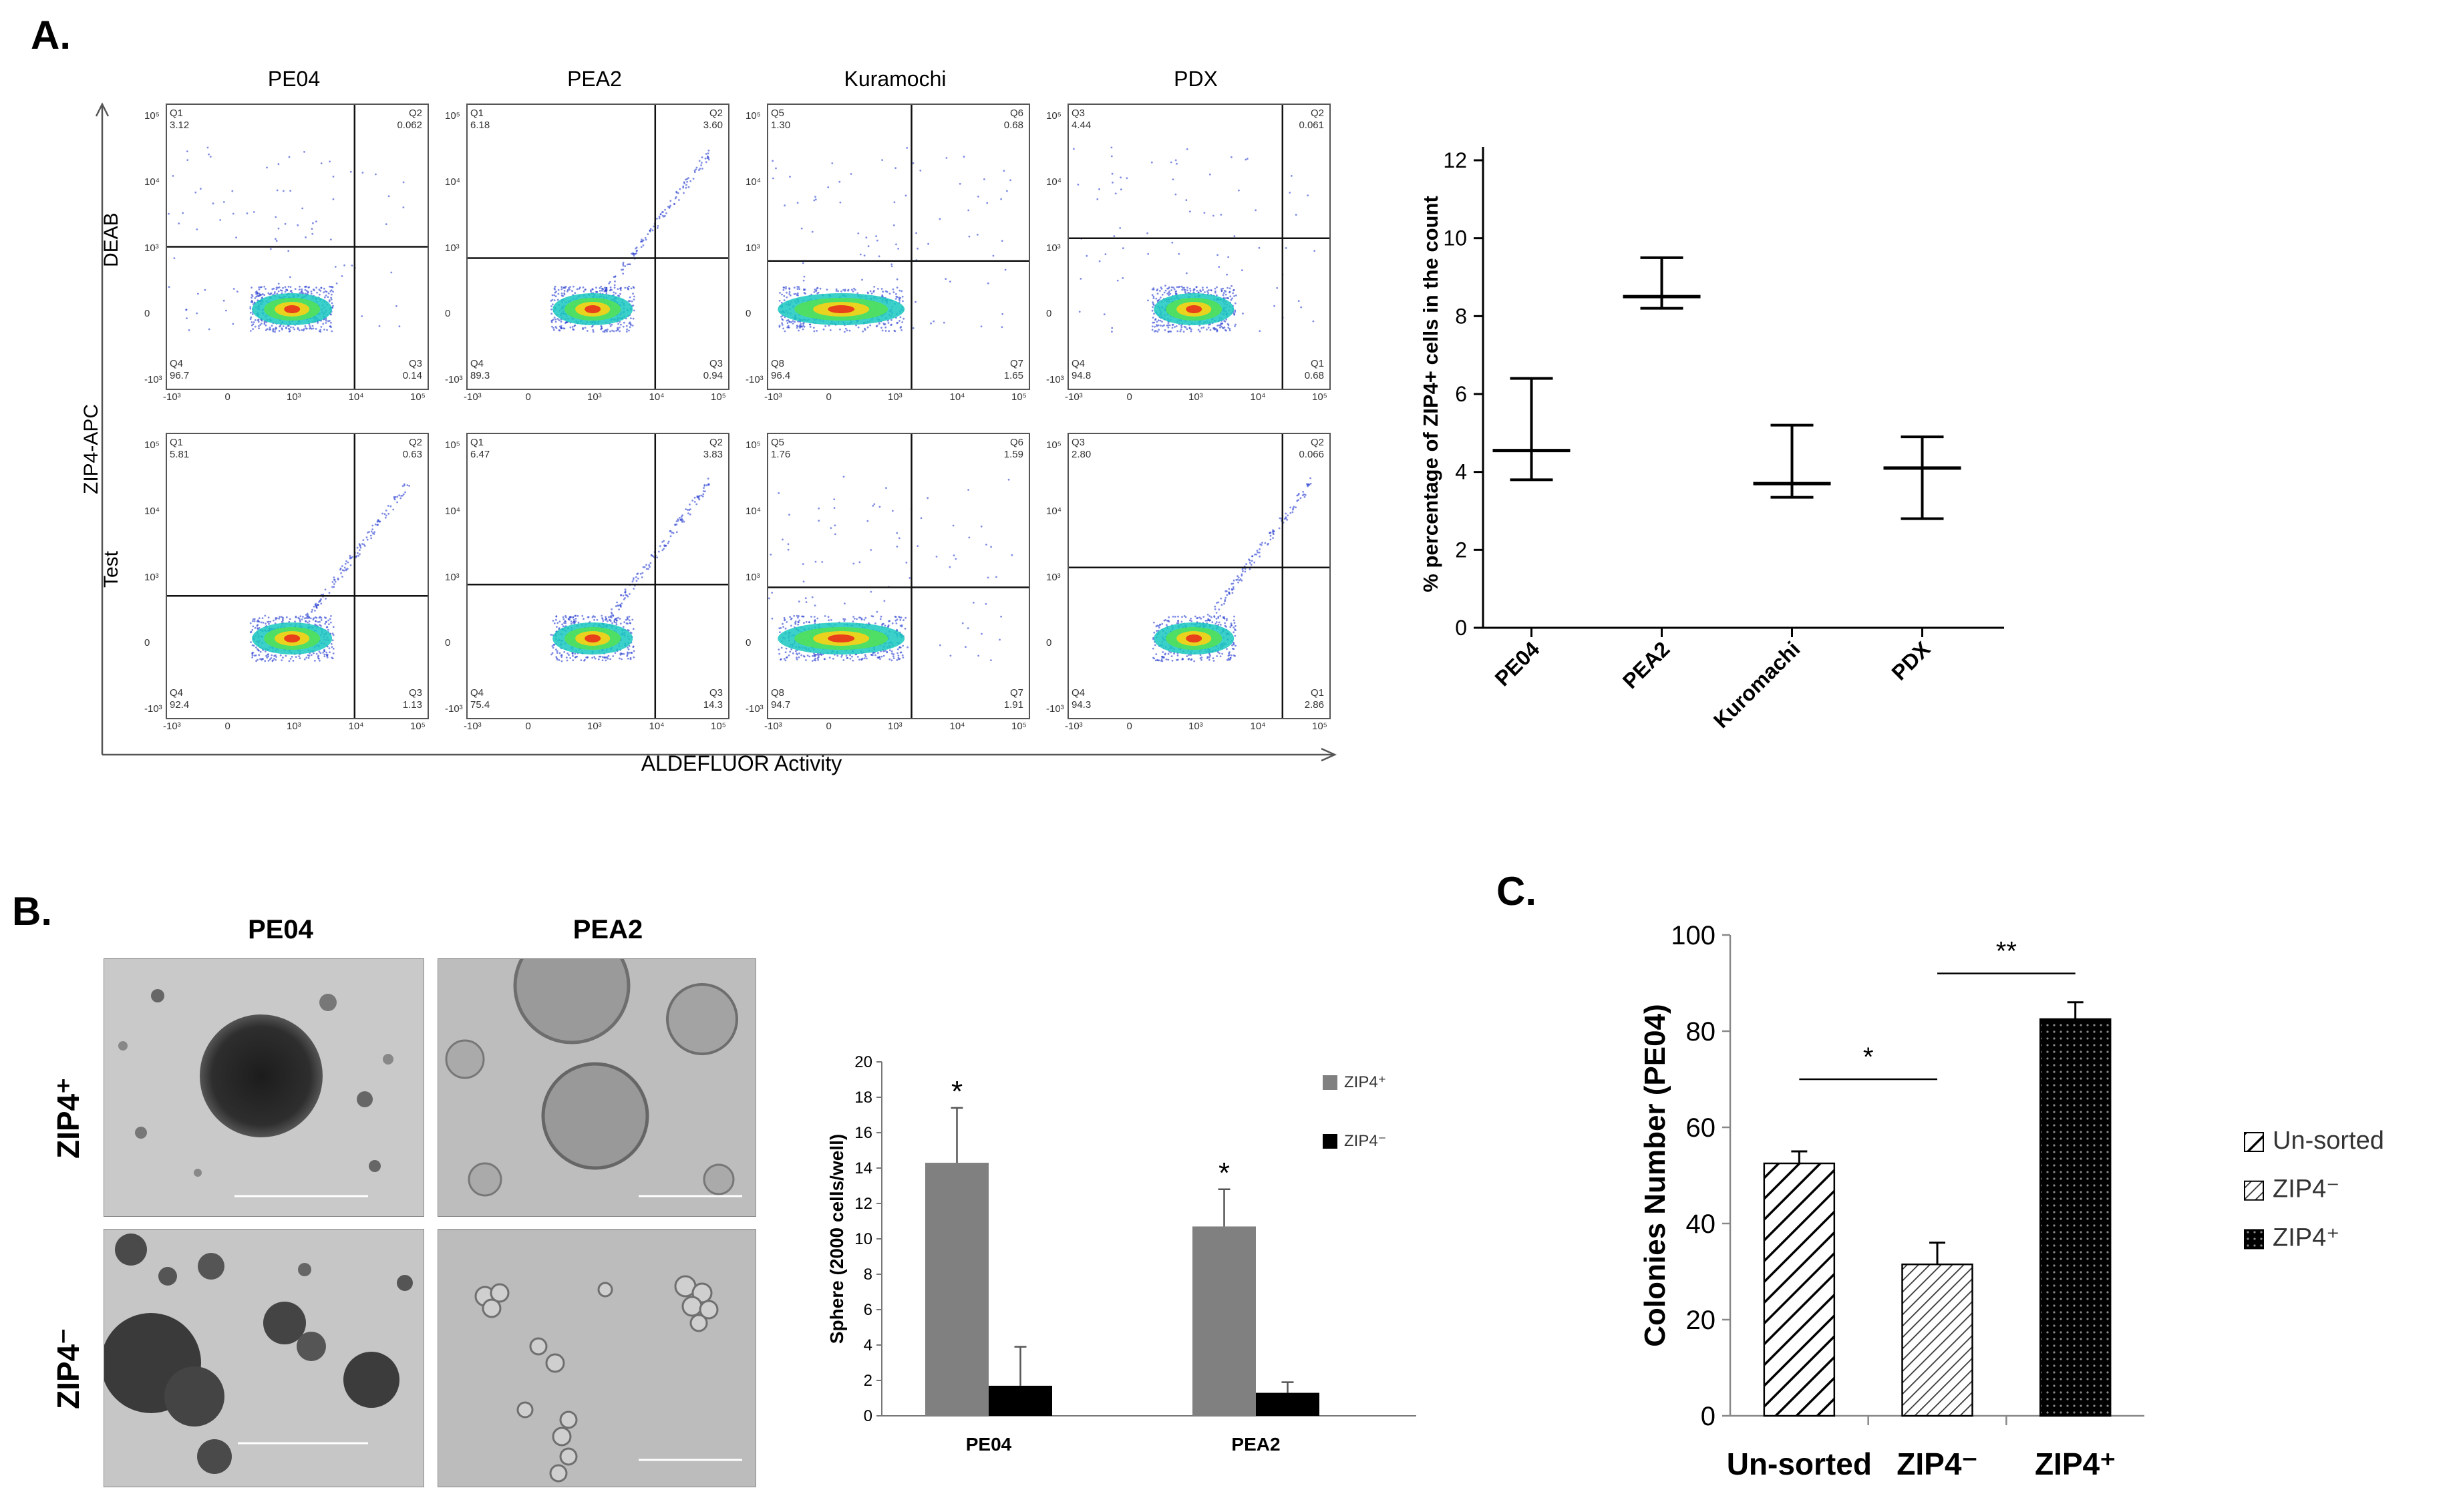  Describe the element at coordinates (863, 1062) in the screenshot. I see `y-tick-label: 20` at that location.